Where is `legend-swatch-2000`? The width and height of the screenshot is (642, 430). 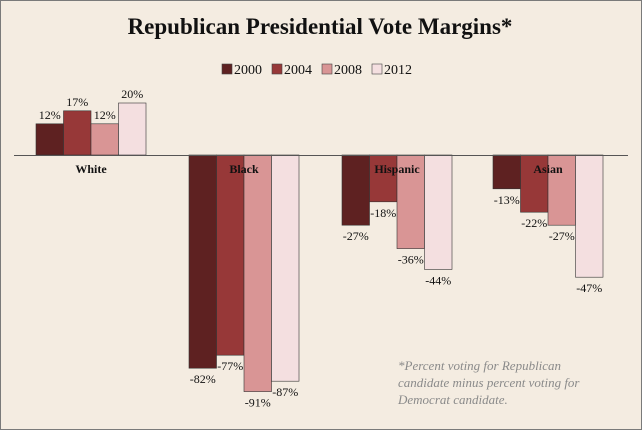
legend-swatch-2000 is located at coordinates (227, 69).